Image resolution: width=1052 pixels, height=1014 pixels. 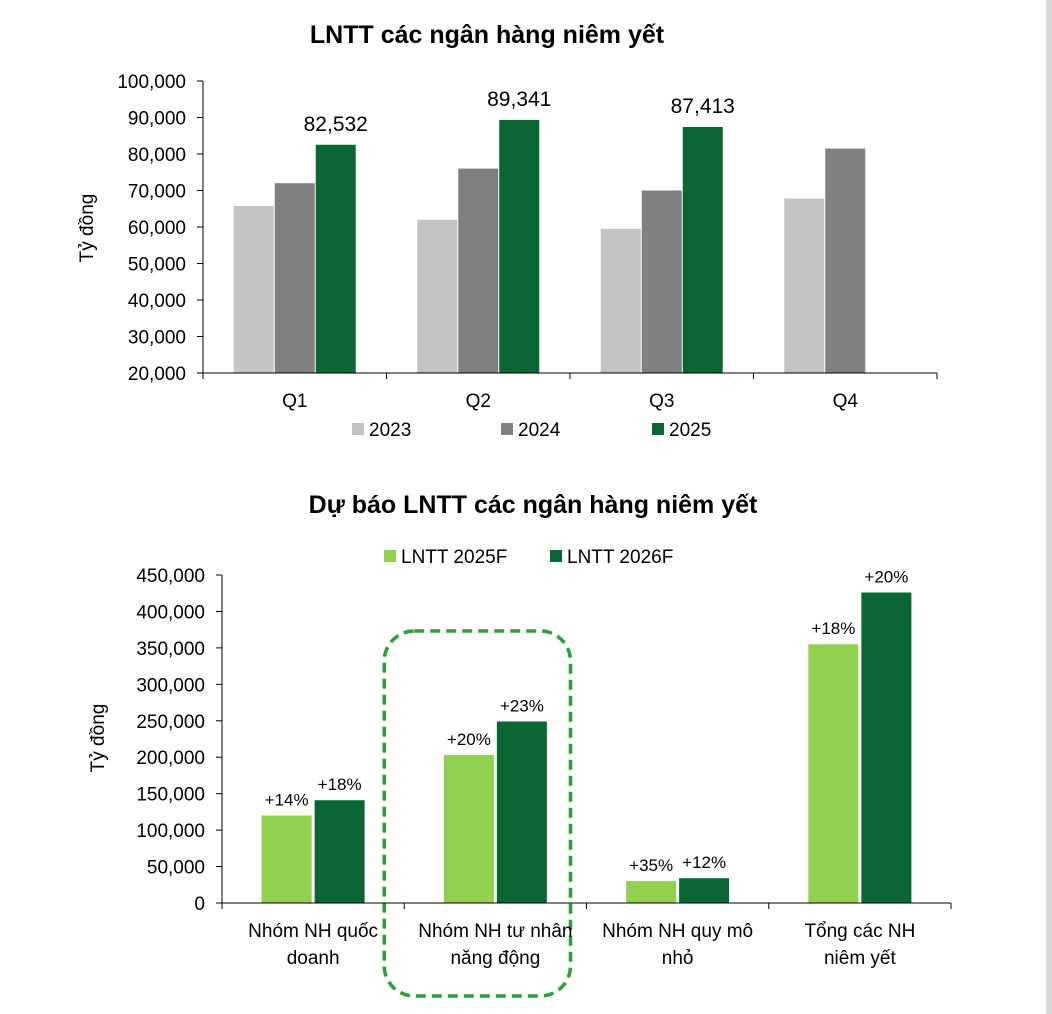 I want to click on chart1-legend-label: 2024, so click(x=539, y=430).